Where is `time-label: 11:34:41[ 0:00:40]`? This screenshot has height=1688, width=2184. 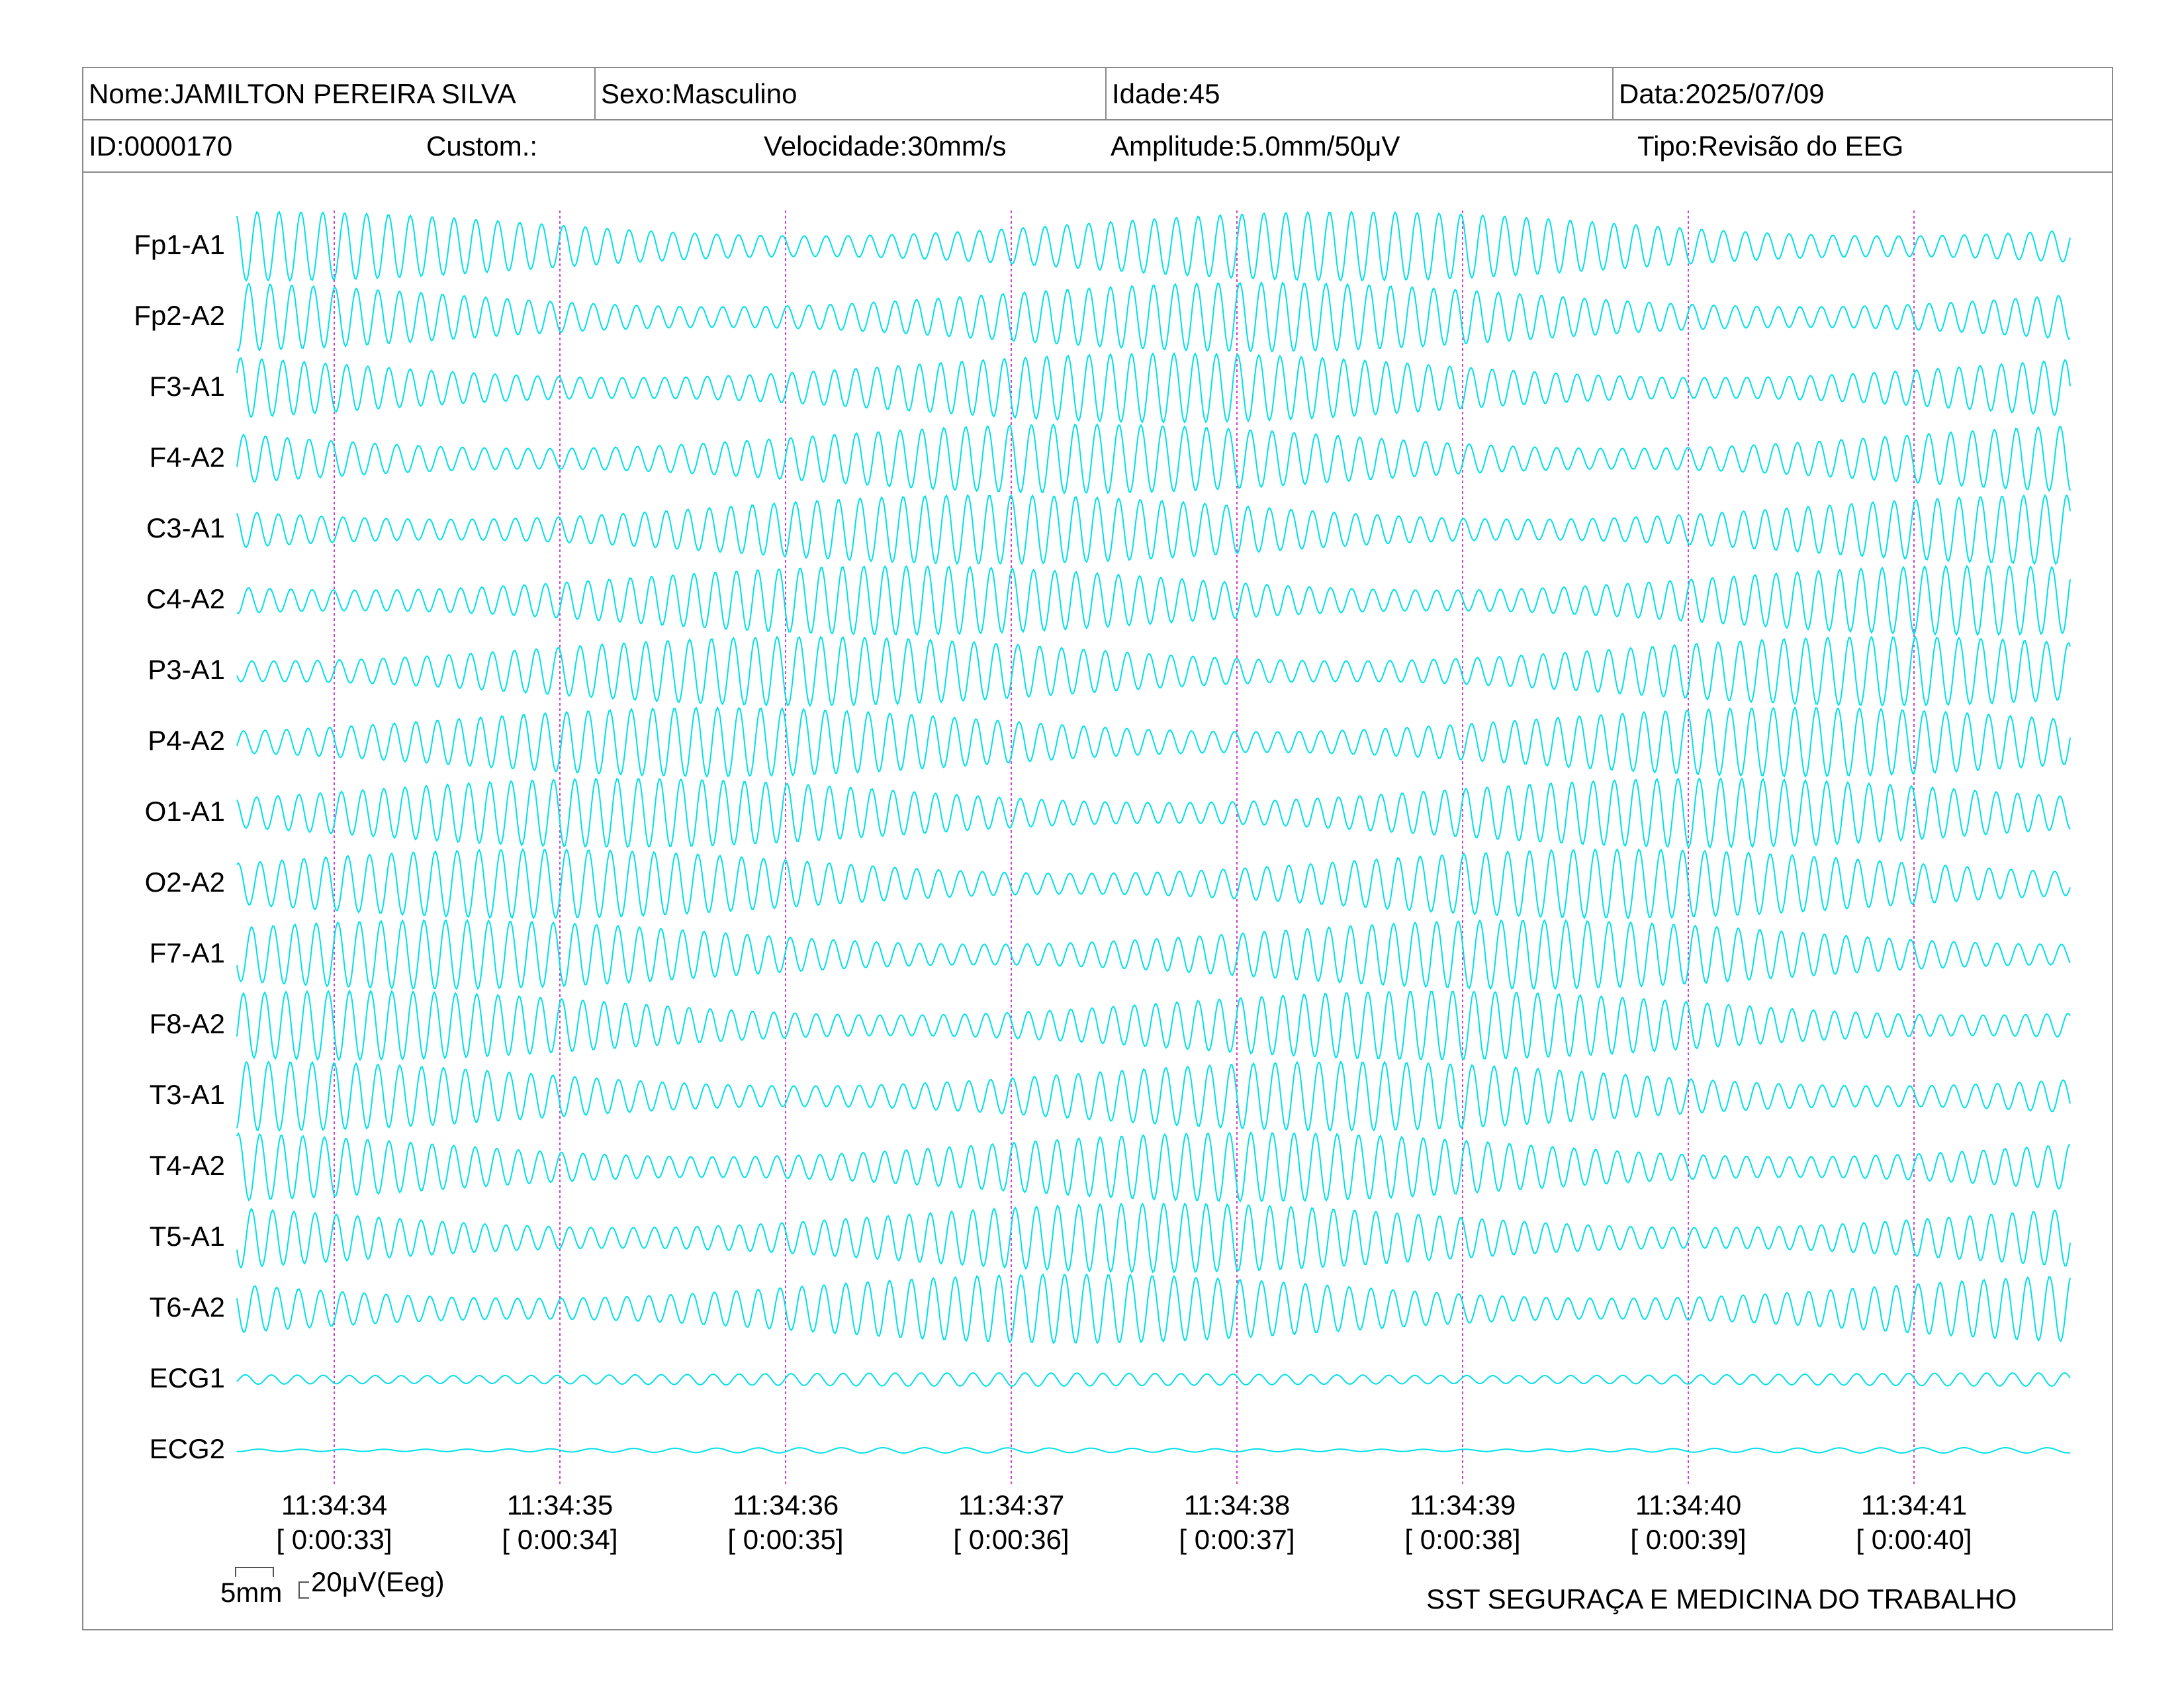 time-label: 11:34:41[ 0:00:40] is located at coordinates (1914, 1522).